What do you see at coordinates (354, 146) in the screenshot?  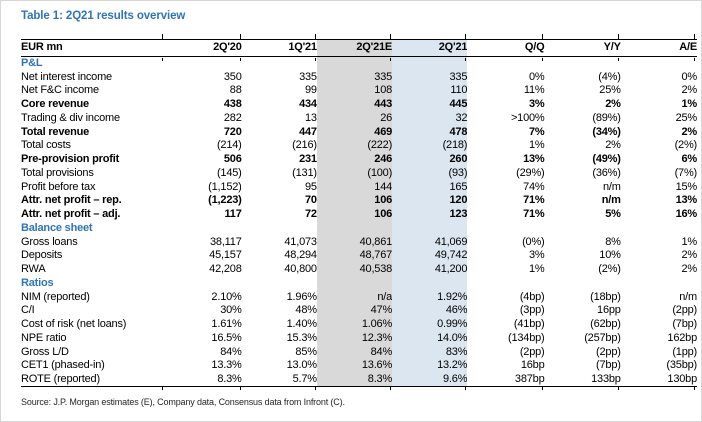 I see `cell-value: (222)` at bounding box center [354, 146].